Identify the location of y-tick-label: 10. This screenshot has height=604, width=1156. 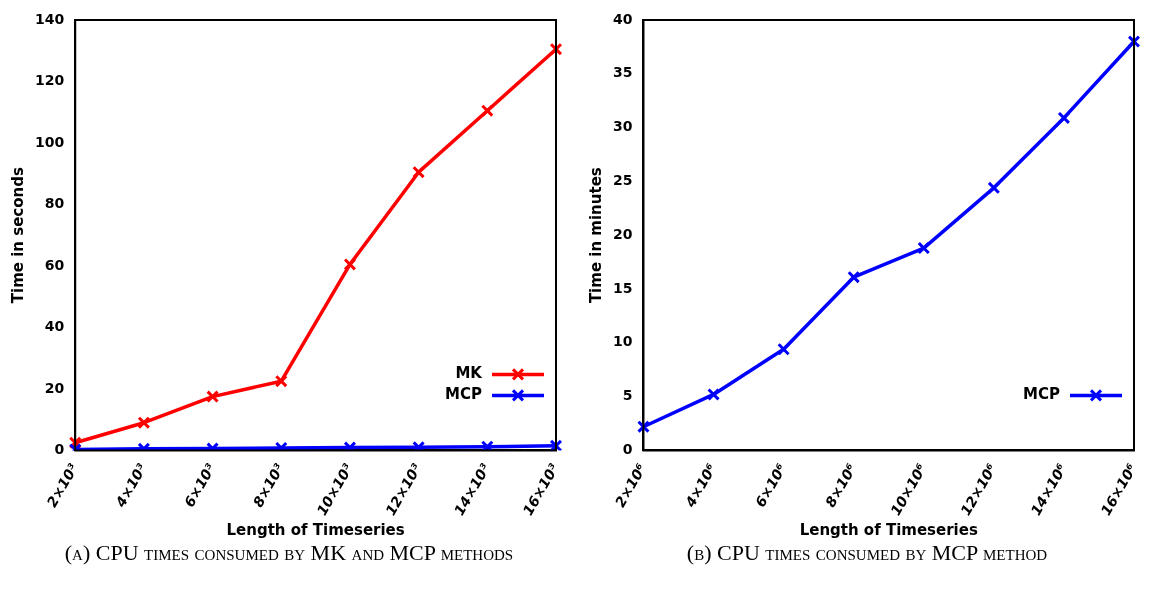
(623, 341).